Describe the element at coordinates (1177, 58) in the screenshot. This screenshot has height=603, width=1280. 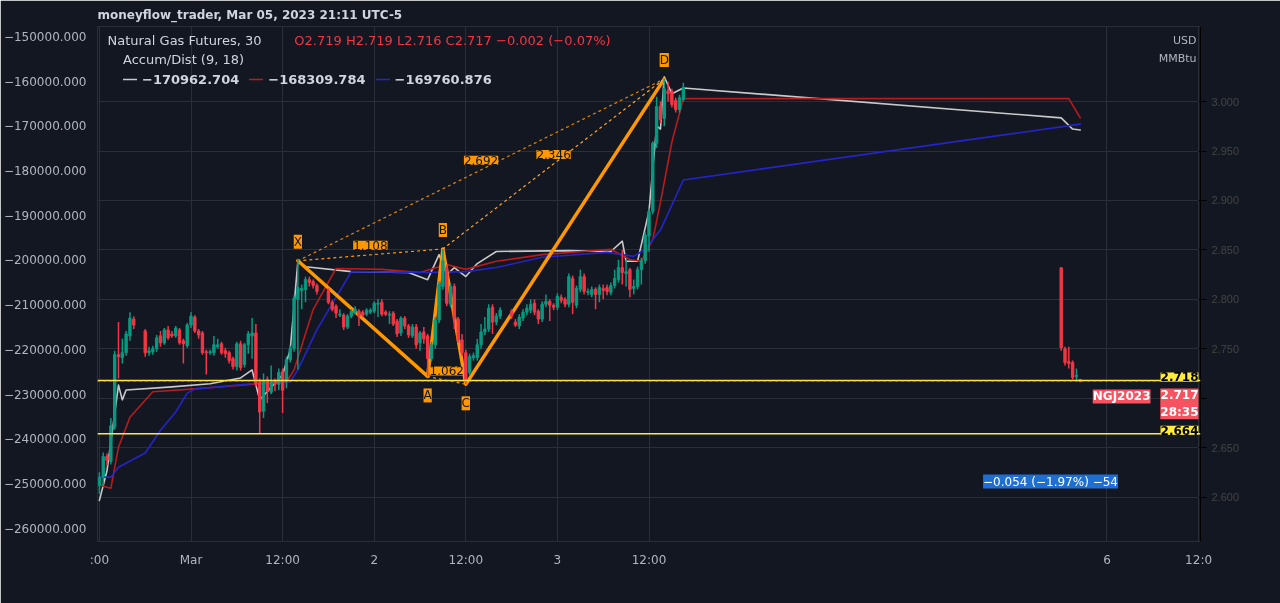
I see `annotation: MMBtu` at that location.